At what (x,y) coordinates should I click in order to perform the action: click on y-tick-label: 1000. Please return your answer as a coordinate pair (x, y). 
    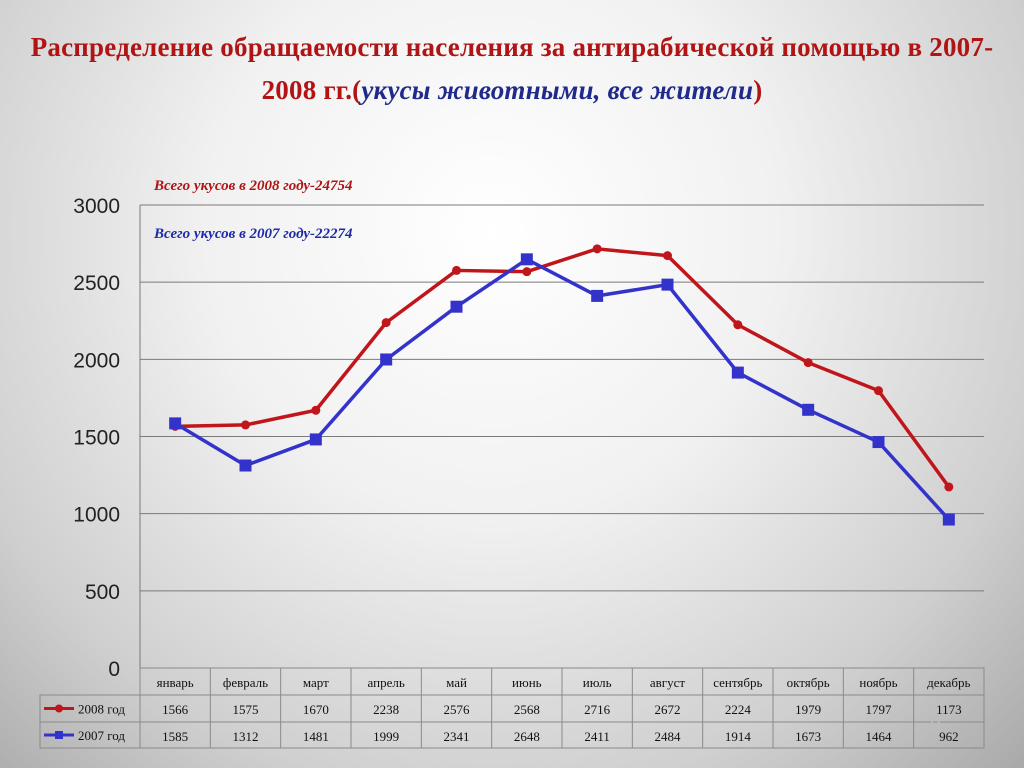
    Looking at the image, I should click on (96, 515).